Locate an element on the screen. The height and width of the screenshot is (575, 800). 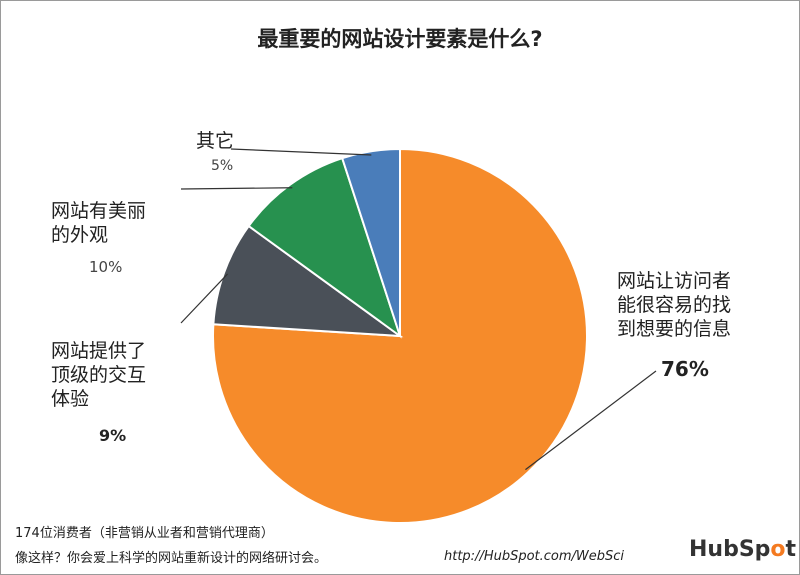
label-green: 网站有美丽 的外观 is located at coordinates (98, 223).